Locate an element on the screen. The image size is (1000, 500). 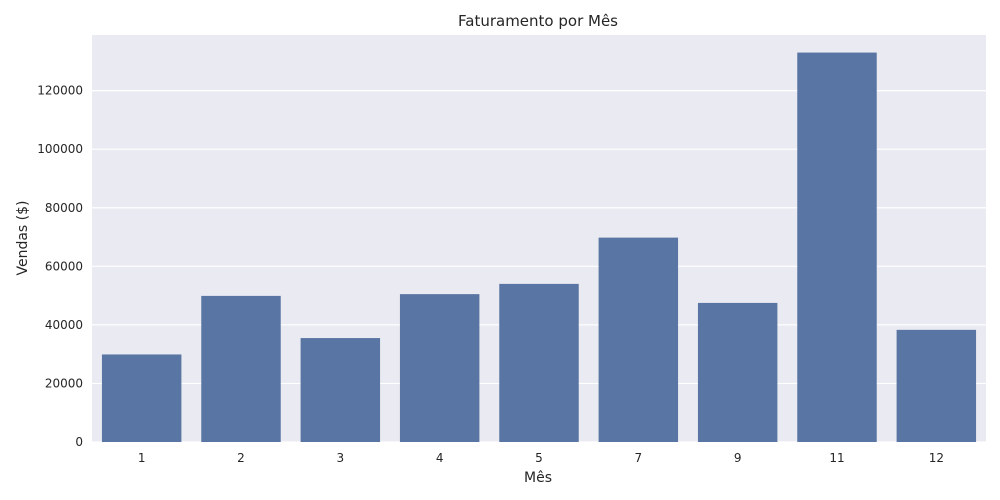
y-tick-label: 80000 is located at coordinates (64, 208).